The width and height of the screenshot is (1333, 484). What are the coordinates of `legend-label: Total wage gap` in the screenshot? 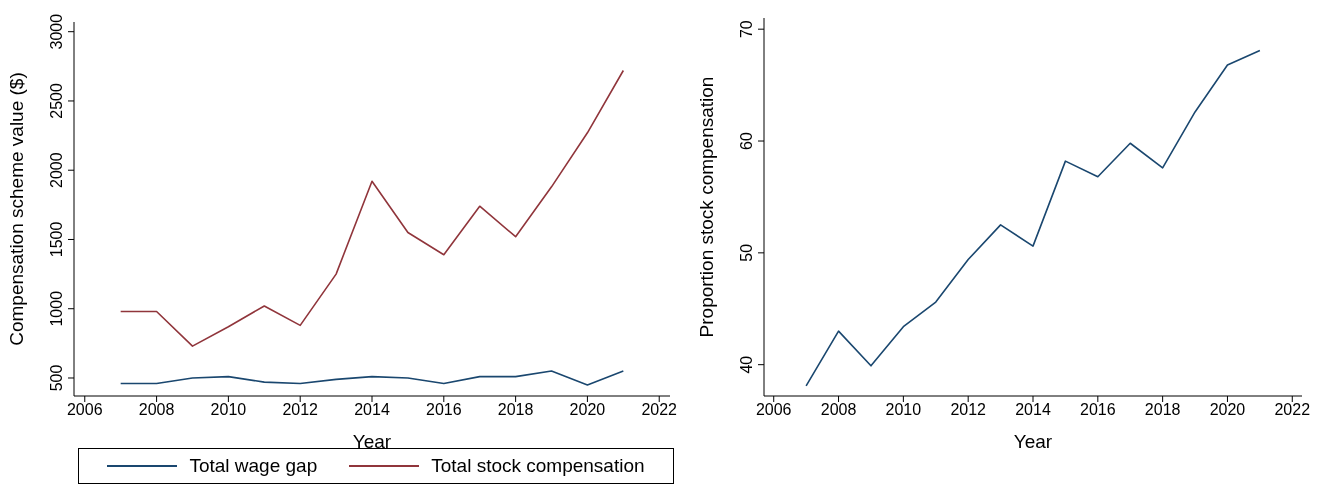 It's located at (253, 466).